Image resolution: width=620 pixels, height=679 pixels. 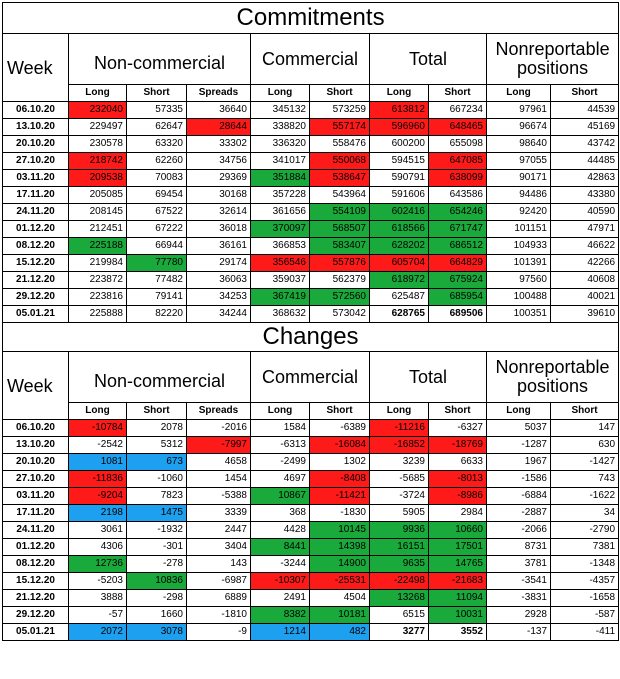 I want to click on week-cell: 27.10.20, so click(x=35, y=479).